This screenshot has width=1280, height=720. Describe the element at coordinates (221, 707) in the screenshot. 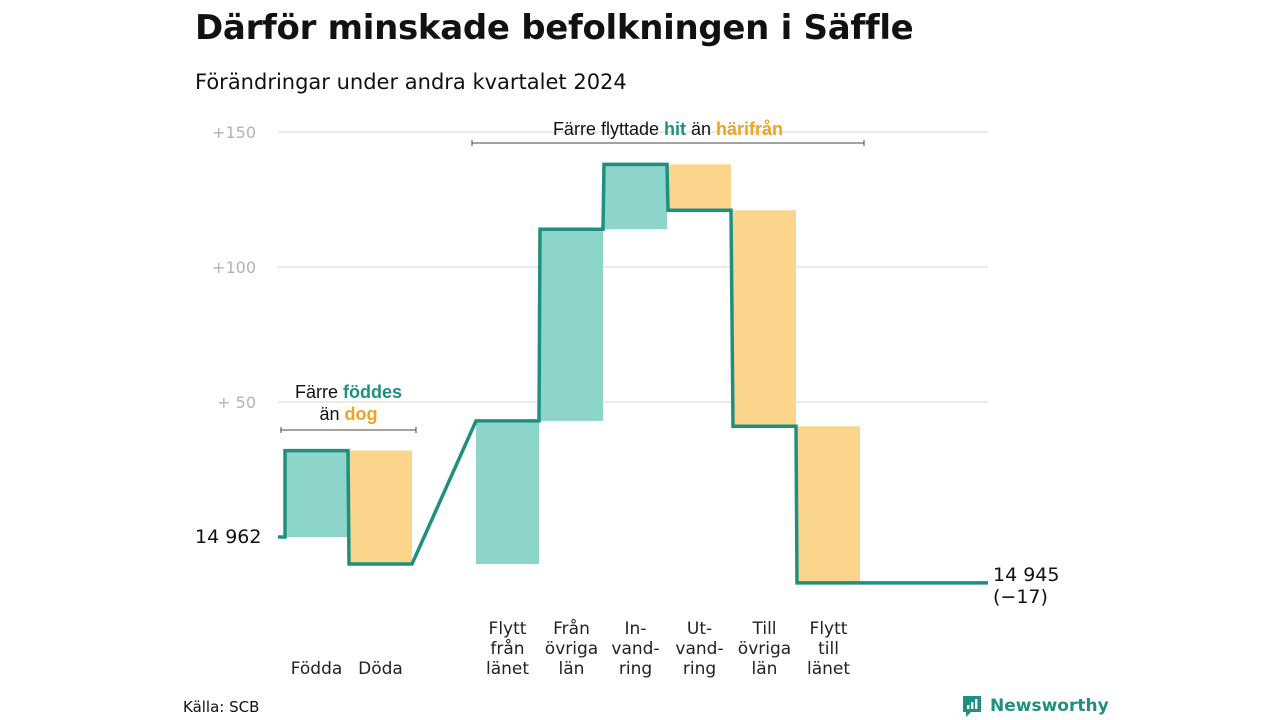

I see `source-note: Källa: SCB` at that location.